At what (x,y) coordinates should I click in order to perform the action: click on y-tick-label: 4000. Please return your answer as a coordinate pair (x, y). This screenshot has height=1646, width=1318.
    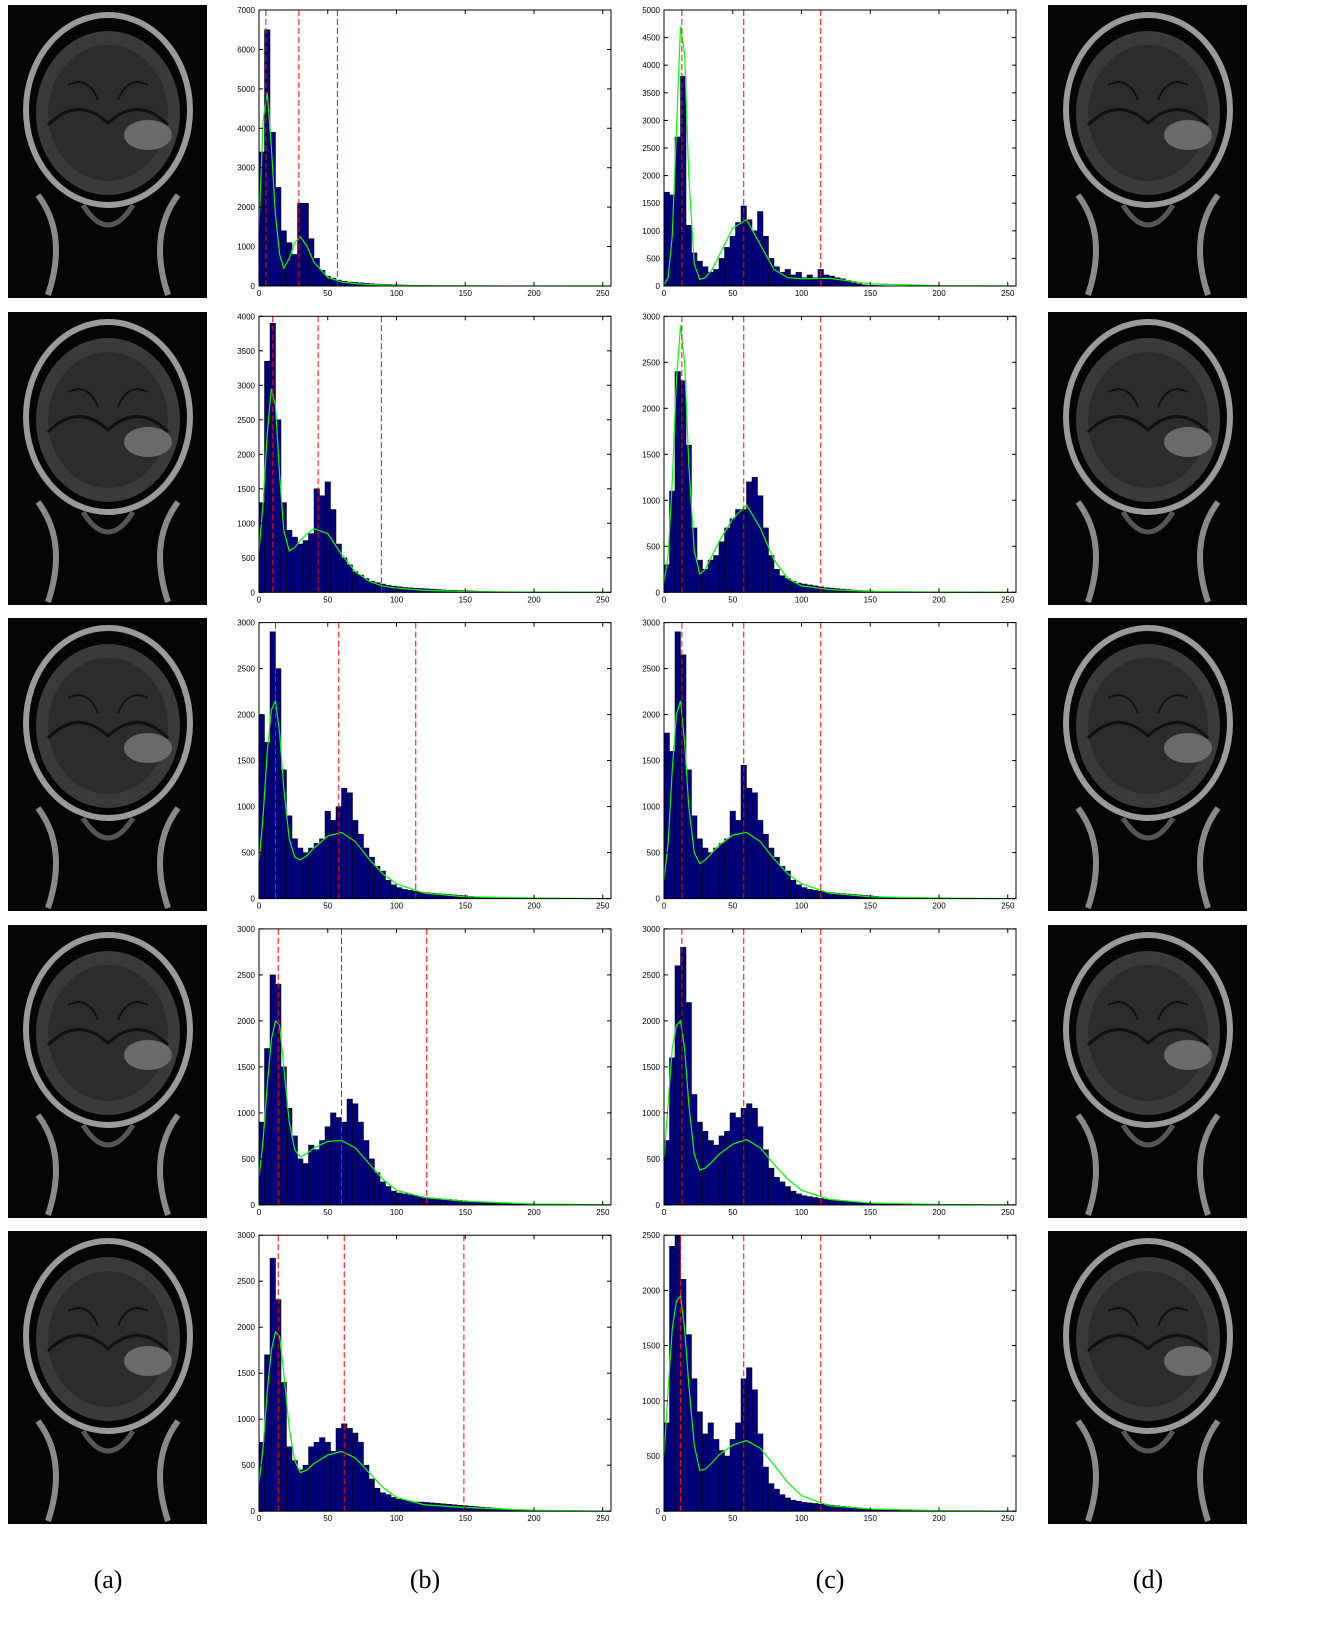
    Looking at the image, I should click on (246, 316).